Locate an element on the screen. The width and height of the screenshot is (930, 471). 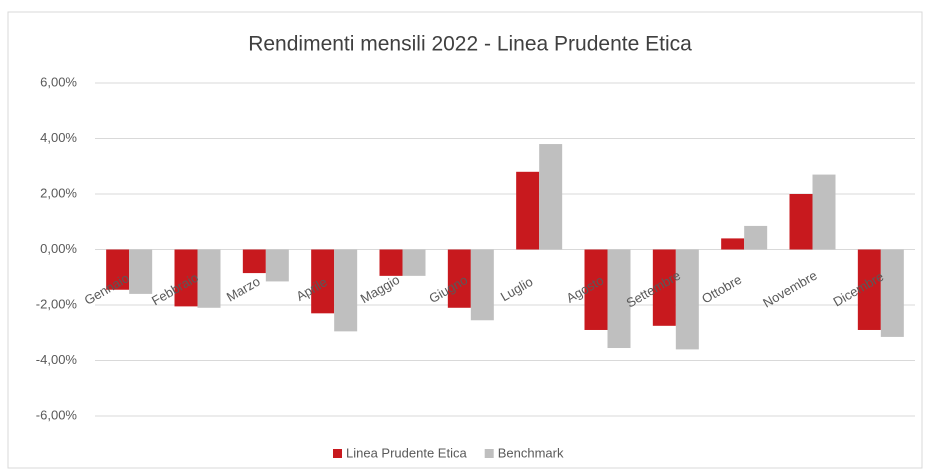
y-tick-label: 0,00% is located at coordinates (58, 248).